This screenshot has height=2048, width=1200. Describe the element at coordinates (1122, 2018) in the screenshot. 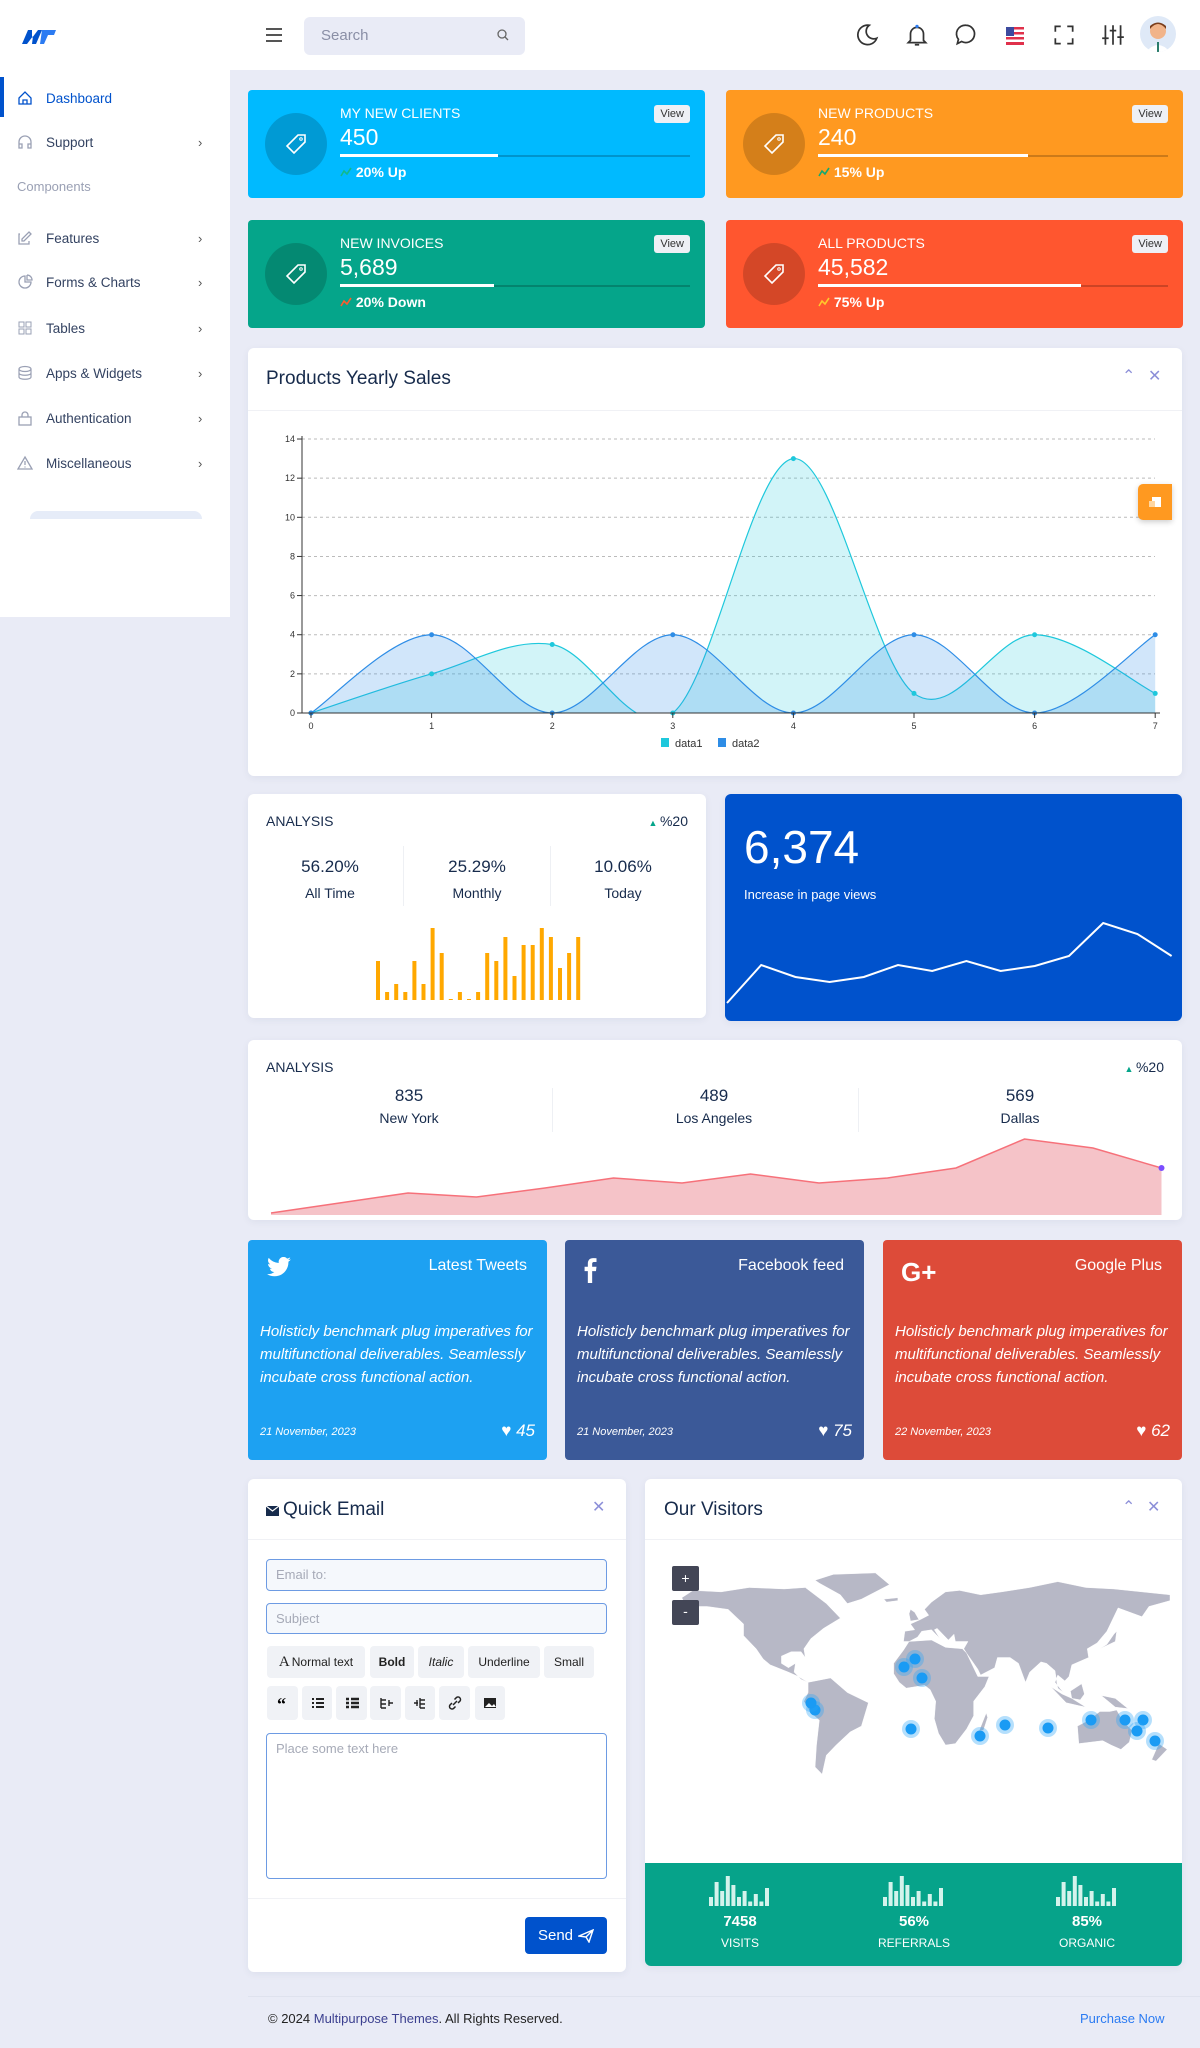

I see `purchase-now-link: Purchase Now` at that location.